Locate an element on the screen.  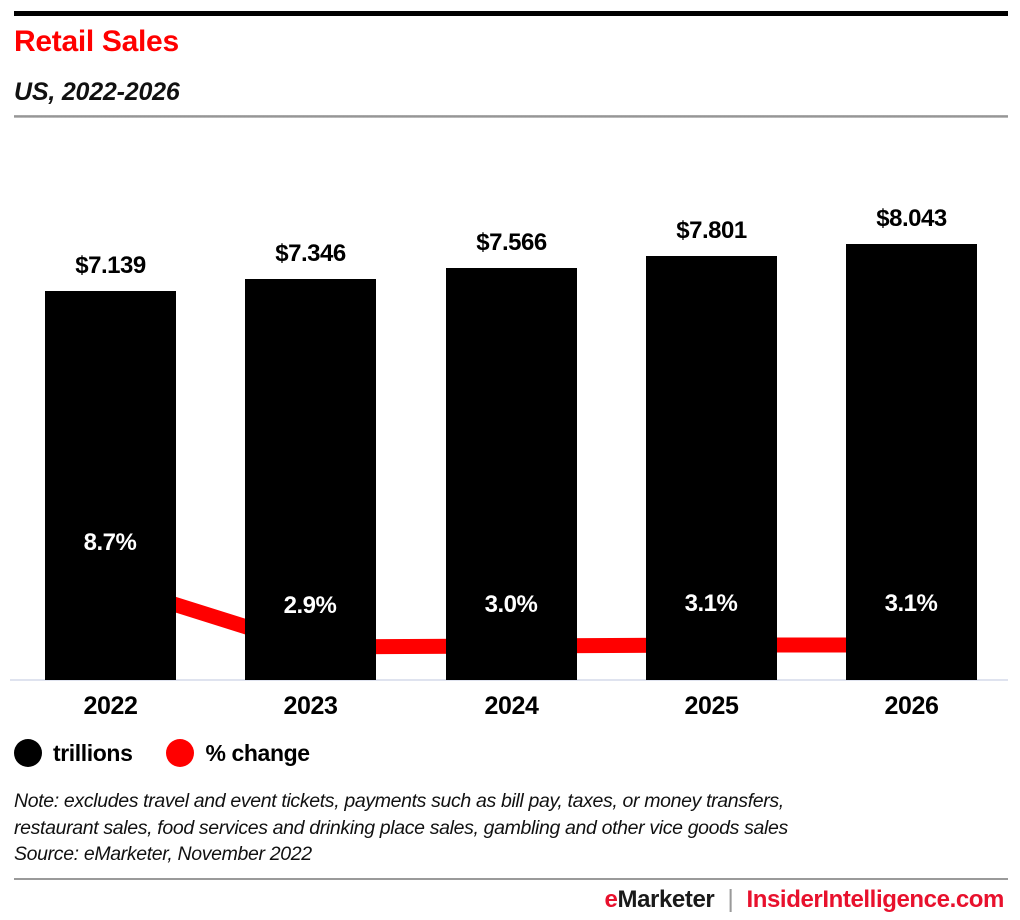
bar-value-label-2022: $7.139 is located at coordinates (110, 265).